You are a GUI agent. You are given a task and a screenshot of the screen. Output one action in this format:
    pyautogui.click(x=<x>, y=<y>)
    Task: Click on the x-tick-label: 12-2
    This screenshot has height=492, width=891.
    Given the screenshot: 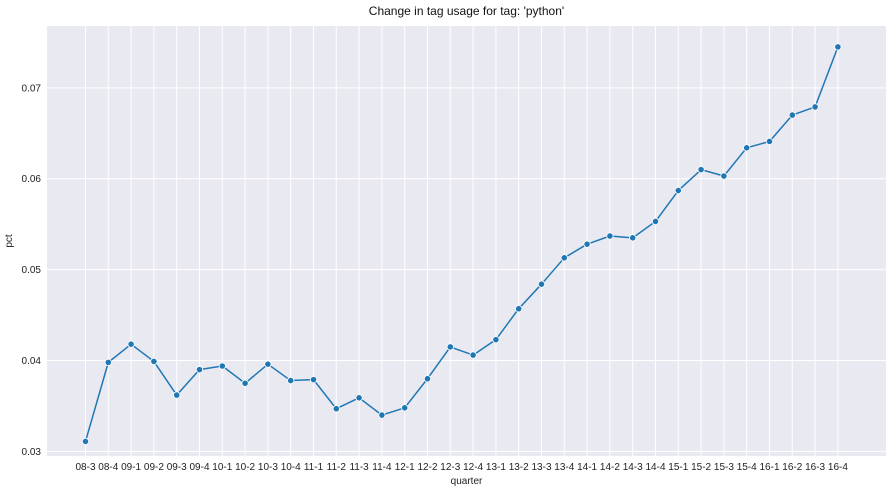 What is the action you would take?
    pyautogui.click(x=427, y=467)
    